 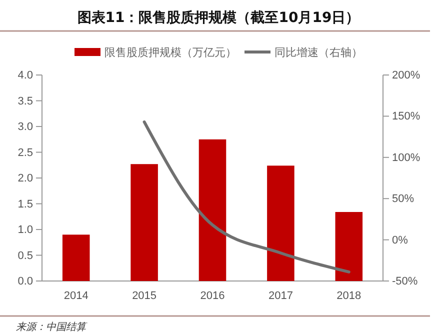 I want to click on y-tick-label: 2.5, so click(x=25, y=152).